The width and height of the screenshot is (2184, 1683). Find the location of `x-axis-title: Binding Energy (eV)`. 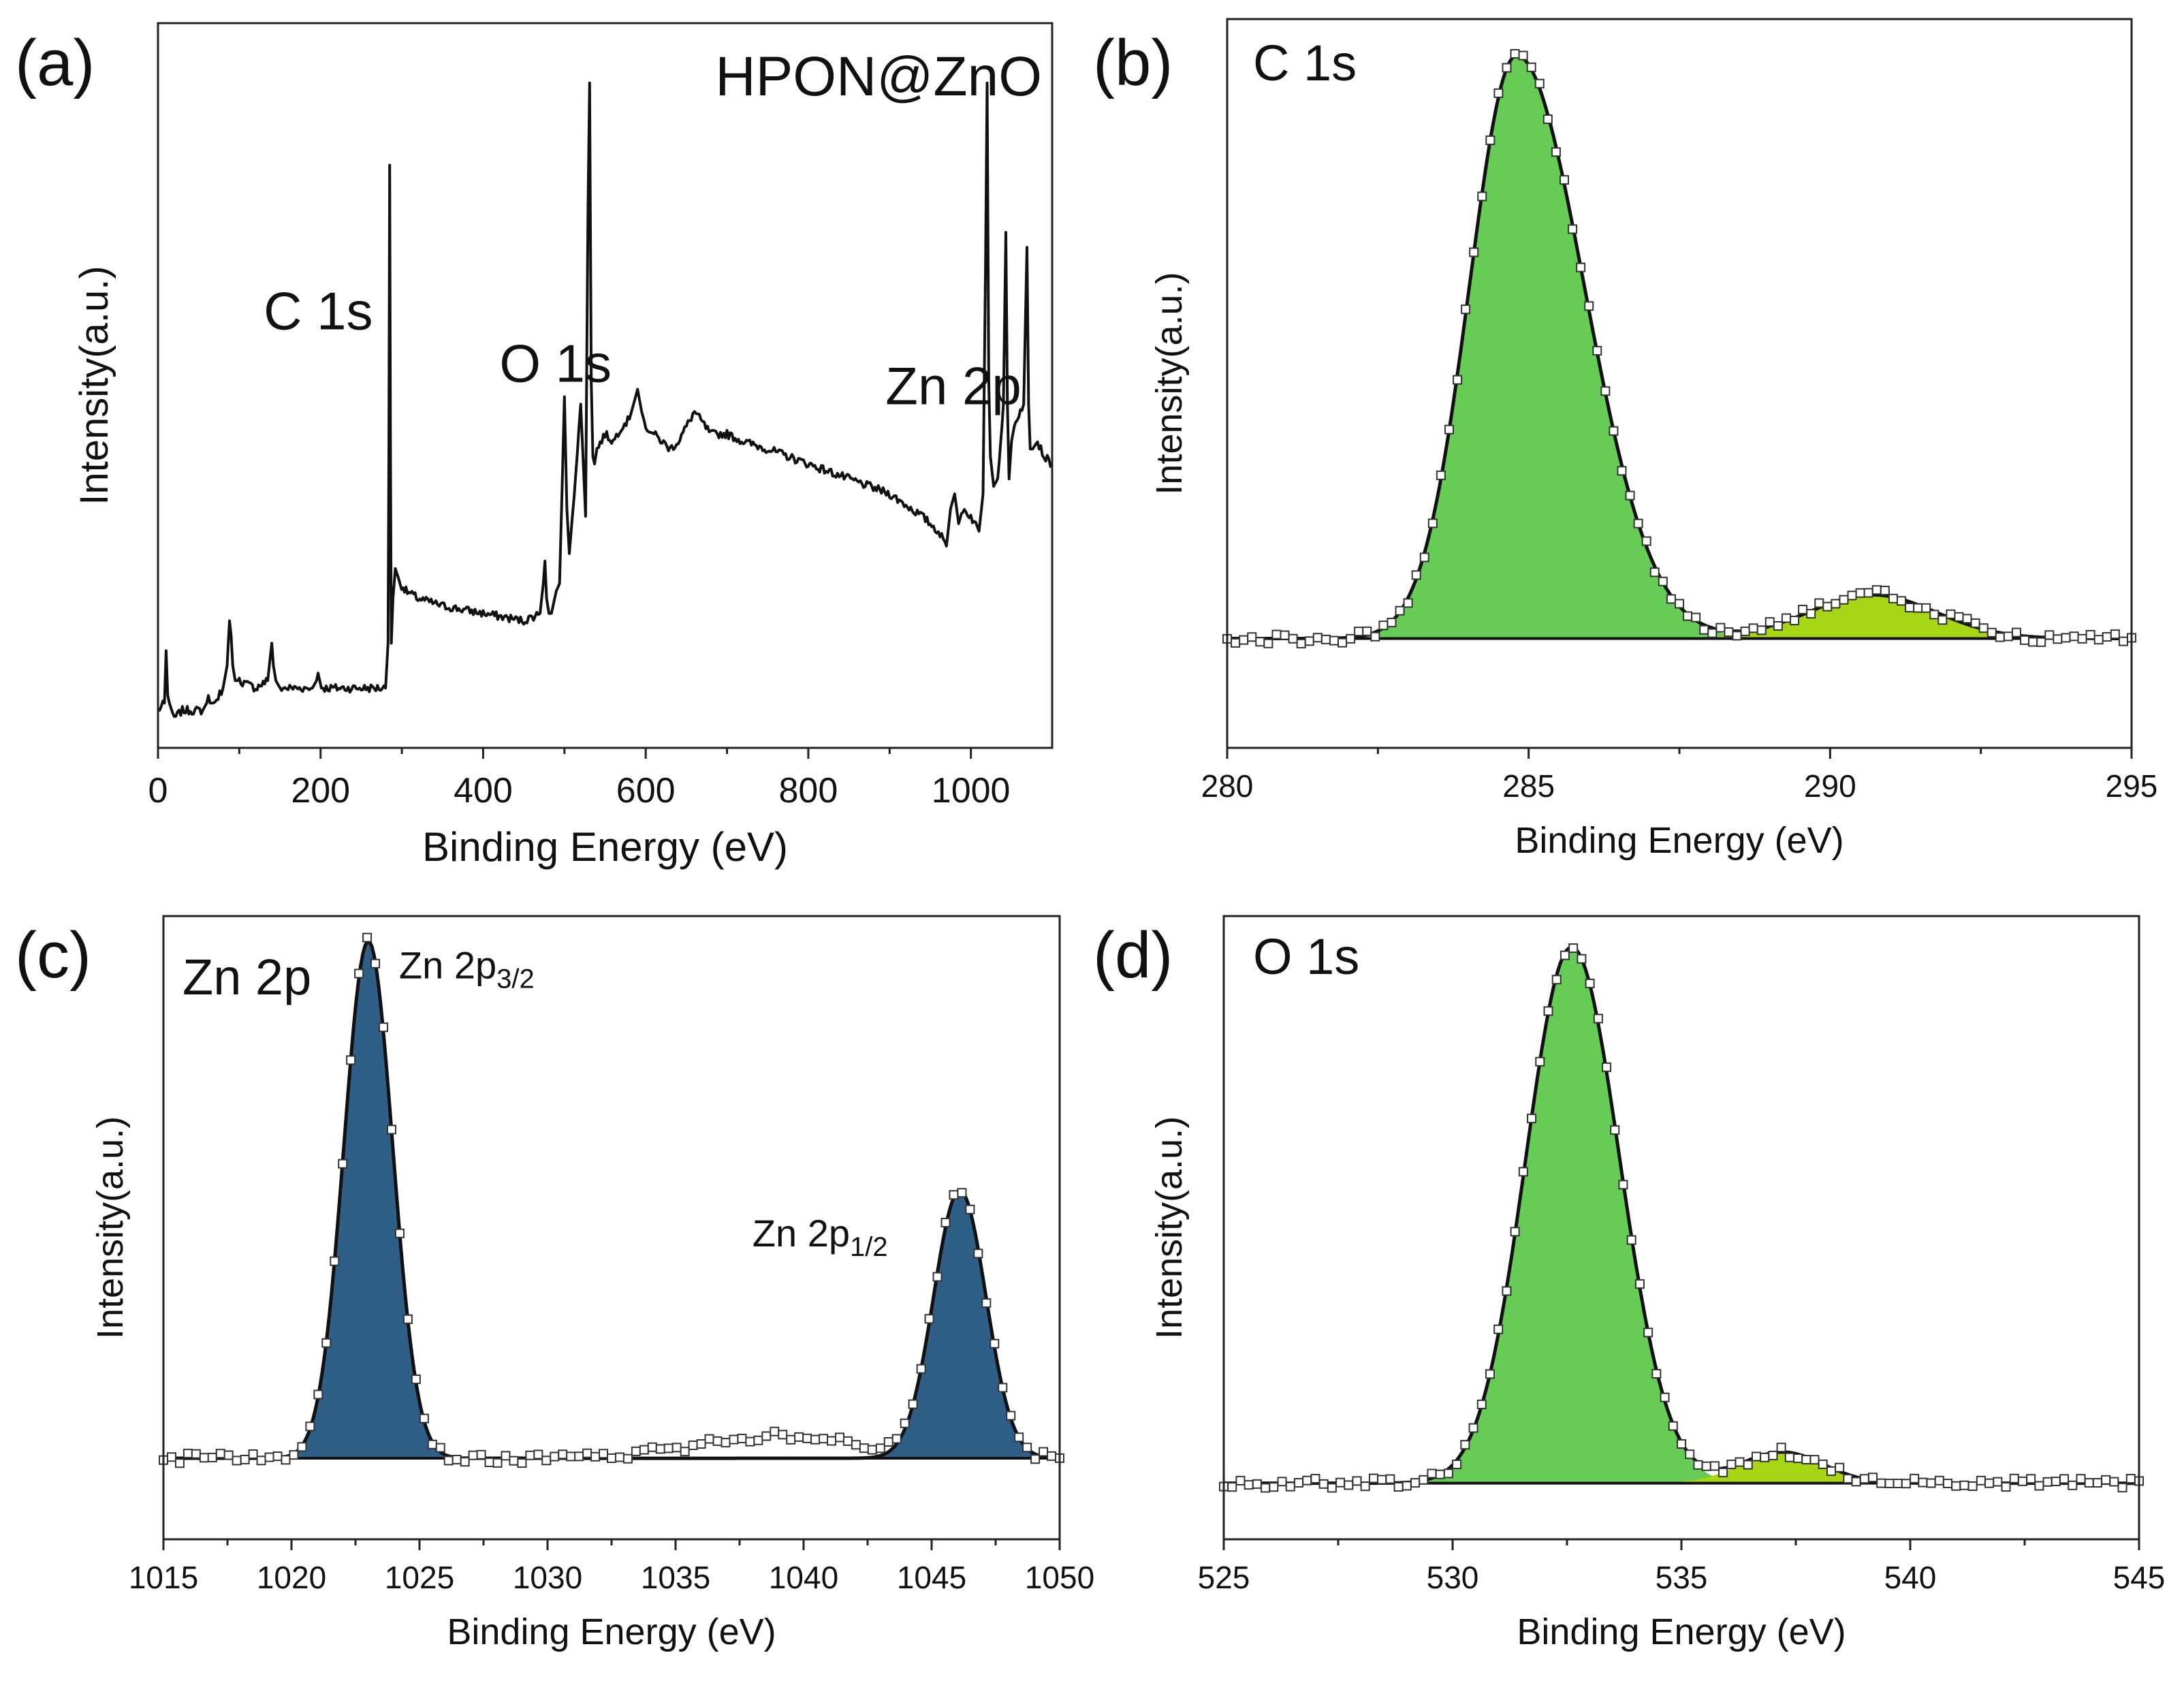

x-axis-title: Binding Energy (eV) is located at coordinates (1679, 840).